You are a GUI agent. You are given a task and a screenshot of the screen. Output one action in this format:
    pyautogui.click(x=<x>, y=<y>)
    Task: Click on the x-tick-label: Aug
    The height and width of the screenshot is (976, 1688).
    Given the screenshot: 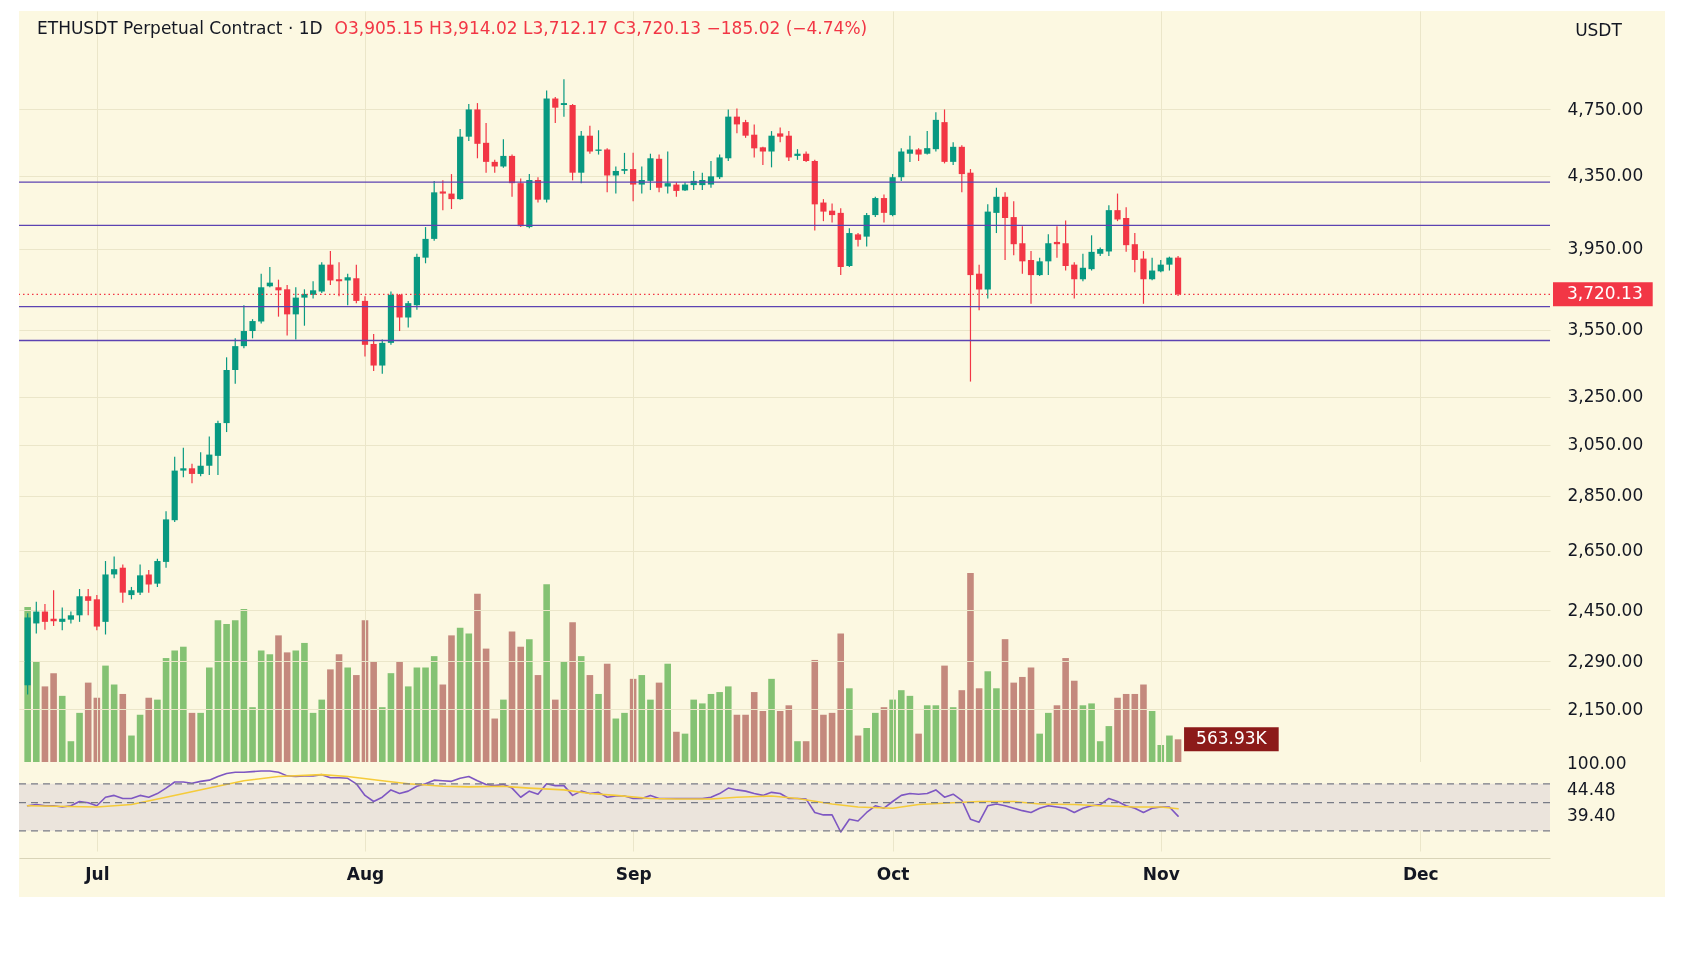 What is the action you would take?
    pyautogui.click(x=365, y=873)
    